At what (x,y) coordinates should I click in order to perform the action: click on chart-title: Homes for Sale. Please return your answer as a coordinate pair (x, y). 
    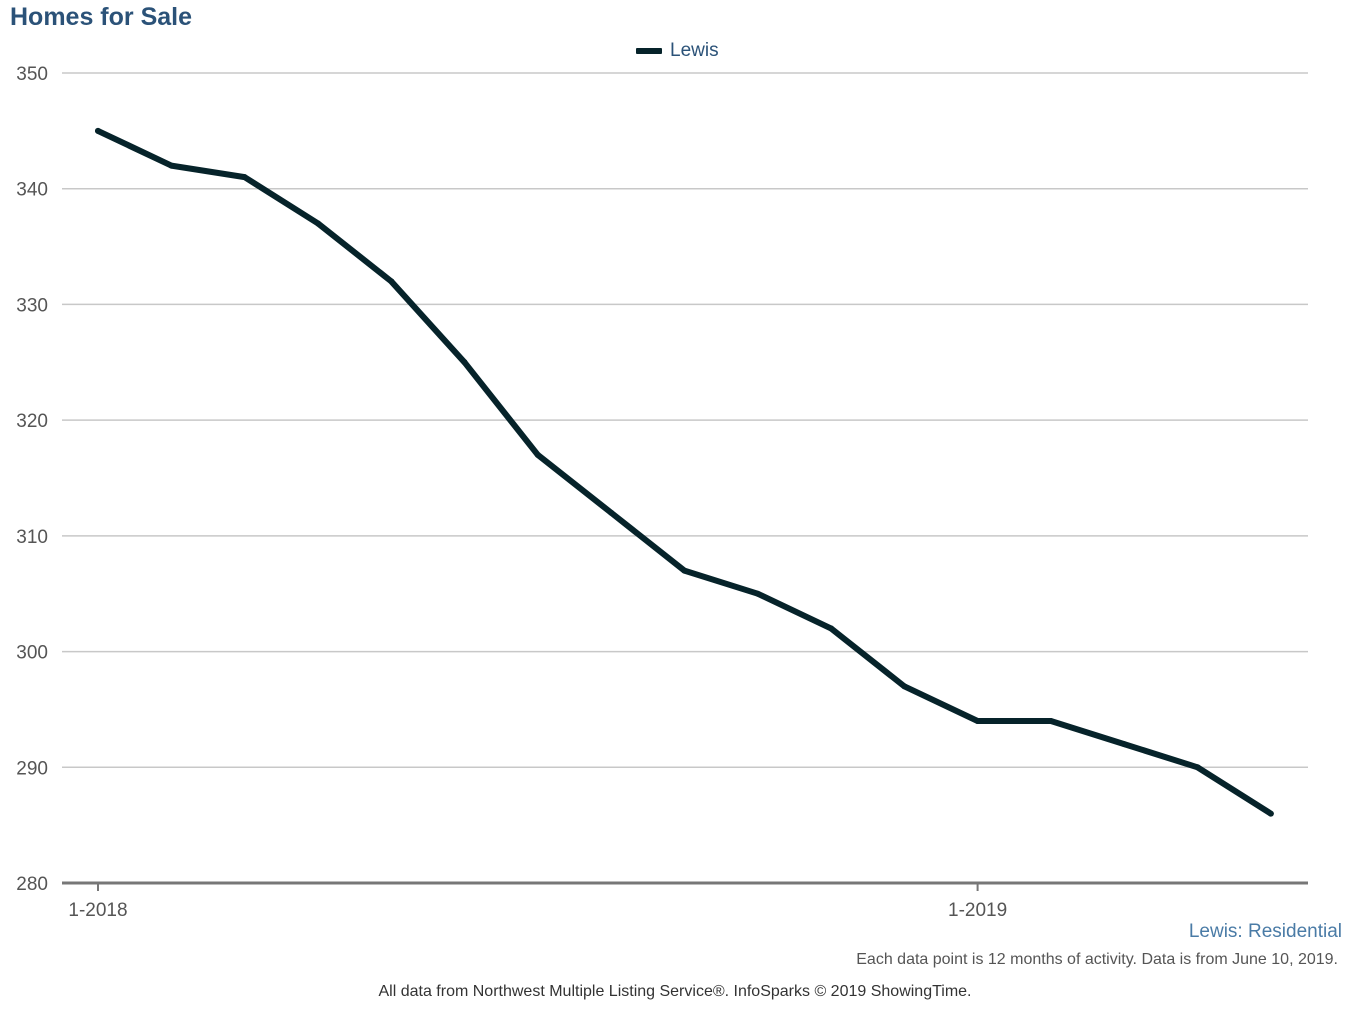
    Looking at the image, I should click on (101, 17).